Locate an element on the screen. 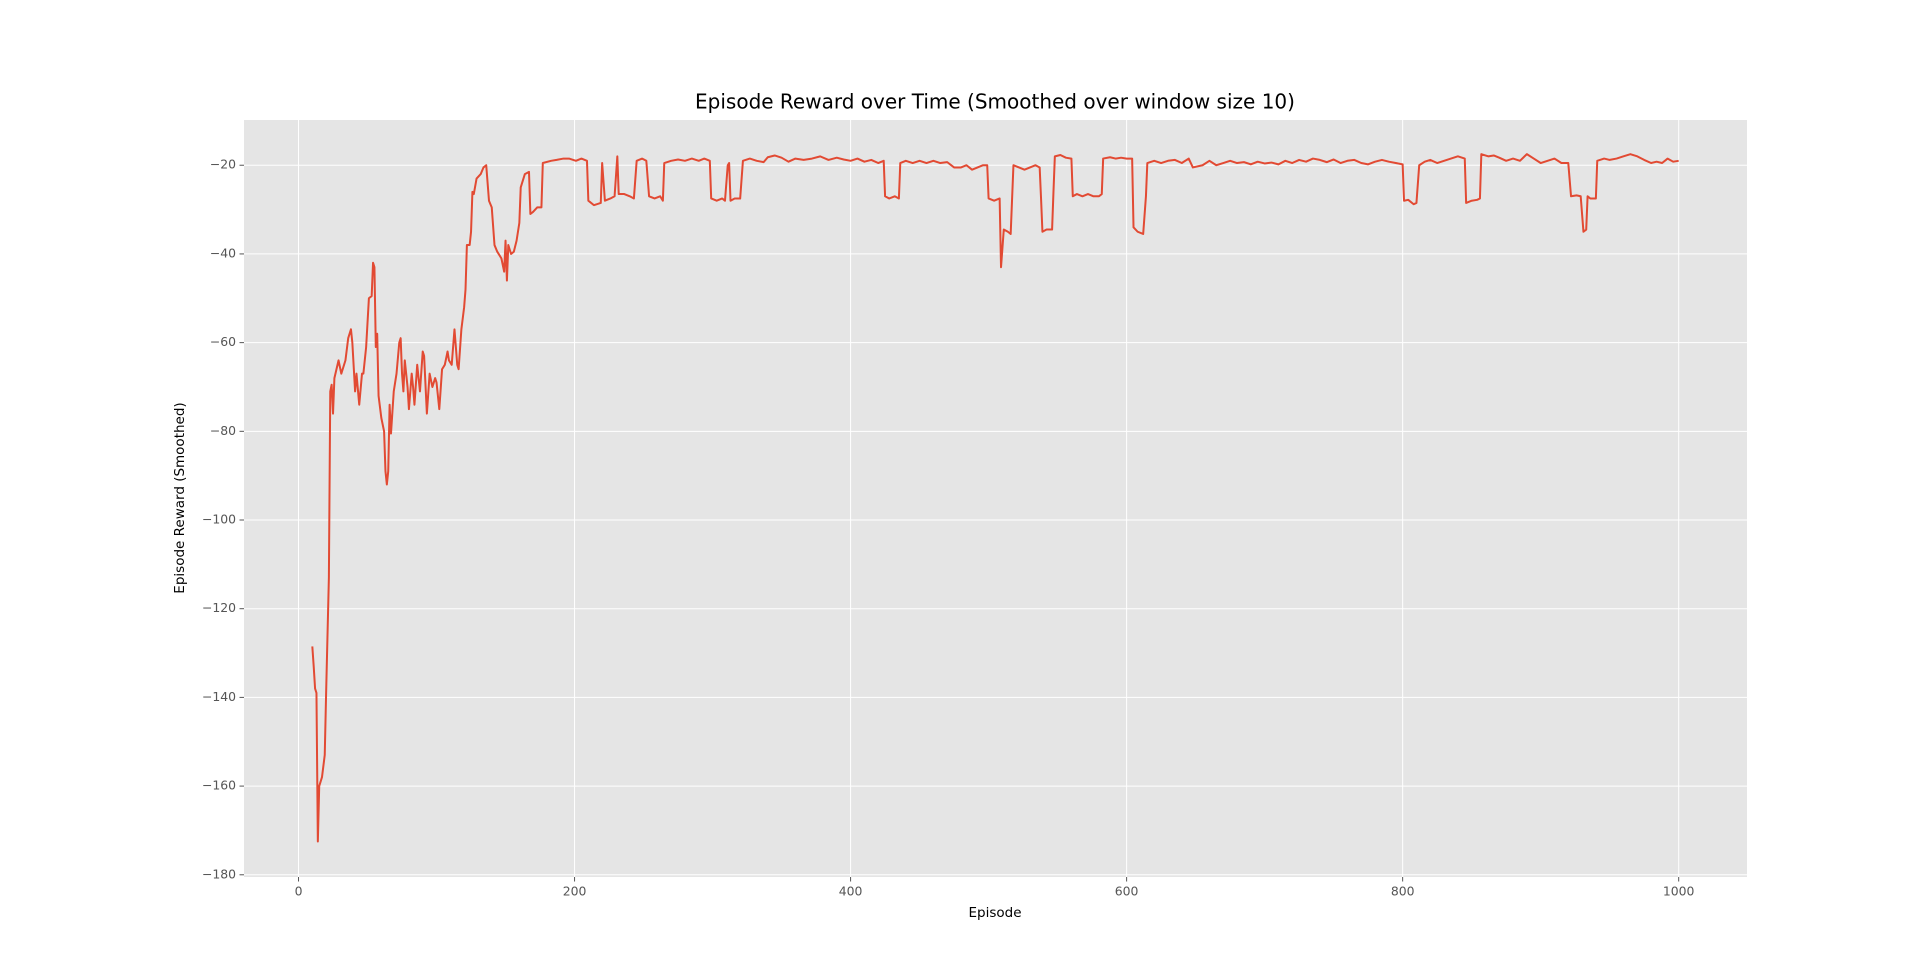  x-tick-label: 200 is located at coordinates (575, 891).